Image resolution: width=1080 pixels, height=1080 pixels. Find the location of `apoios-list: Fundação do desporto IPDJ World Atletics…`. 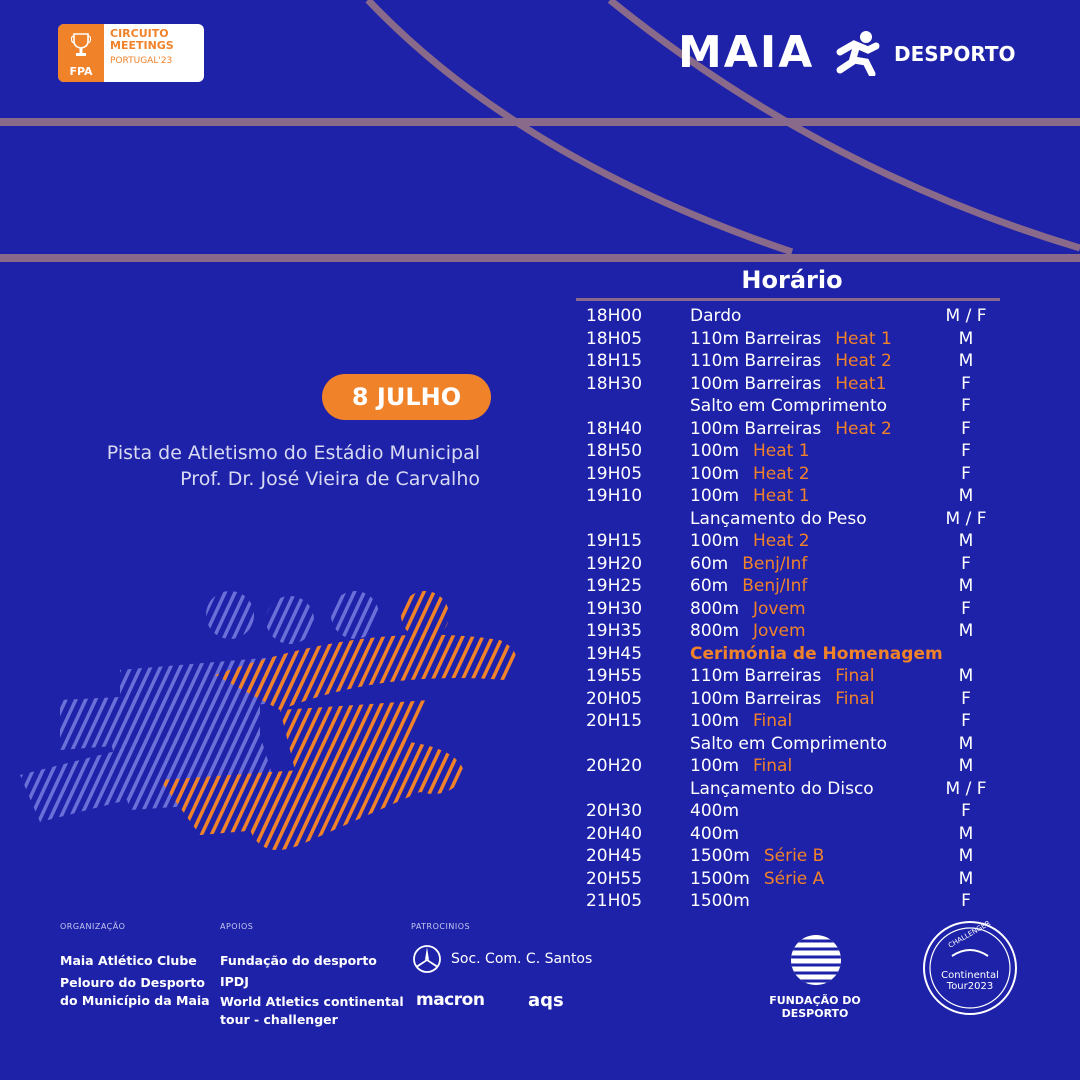

apoios-list: Fundação do desporto IPDJ World Atletics… is located at coordinates (312, 990).